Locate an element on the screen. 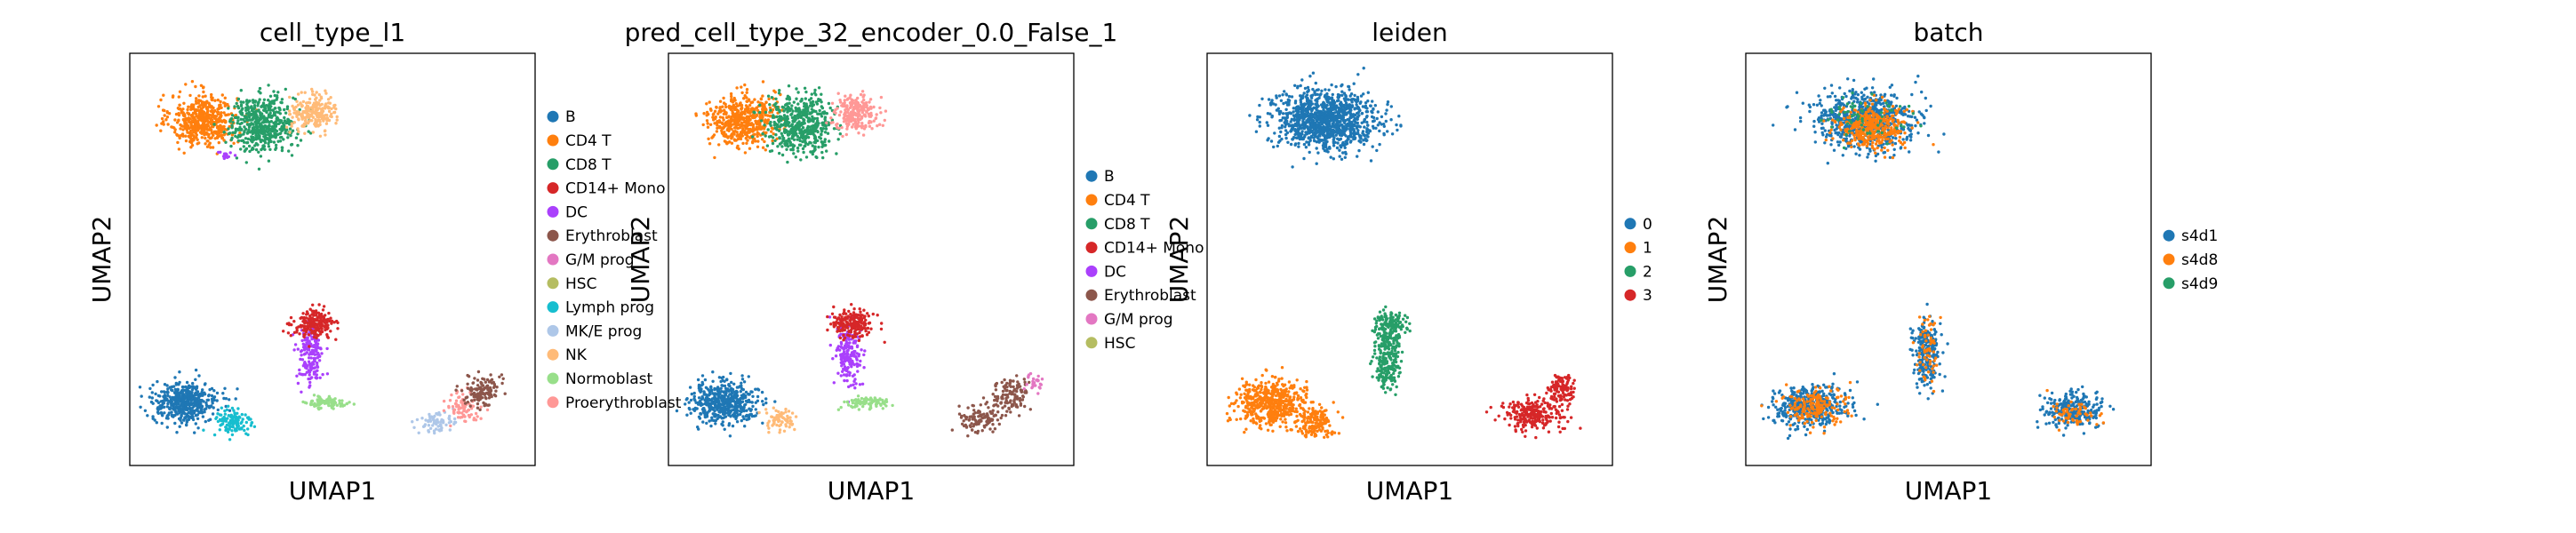  legend-marker is located at coordinates (553, 211).